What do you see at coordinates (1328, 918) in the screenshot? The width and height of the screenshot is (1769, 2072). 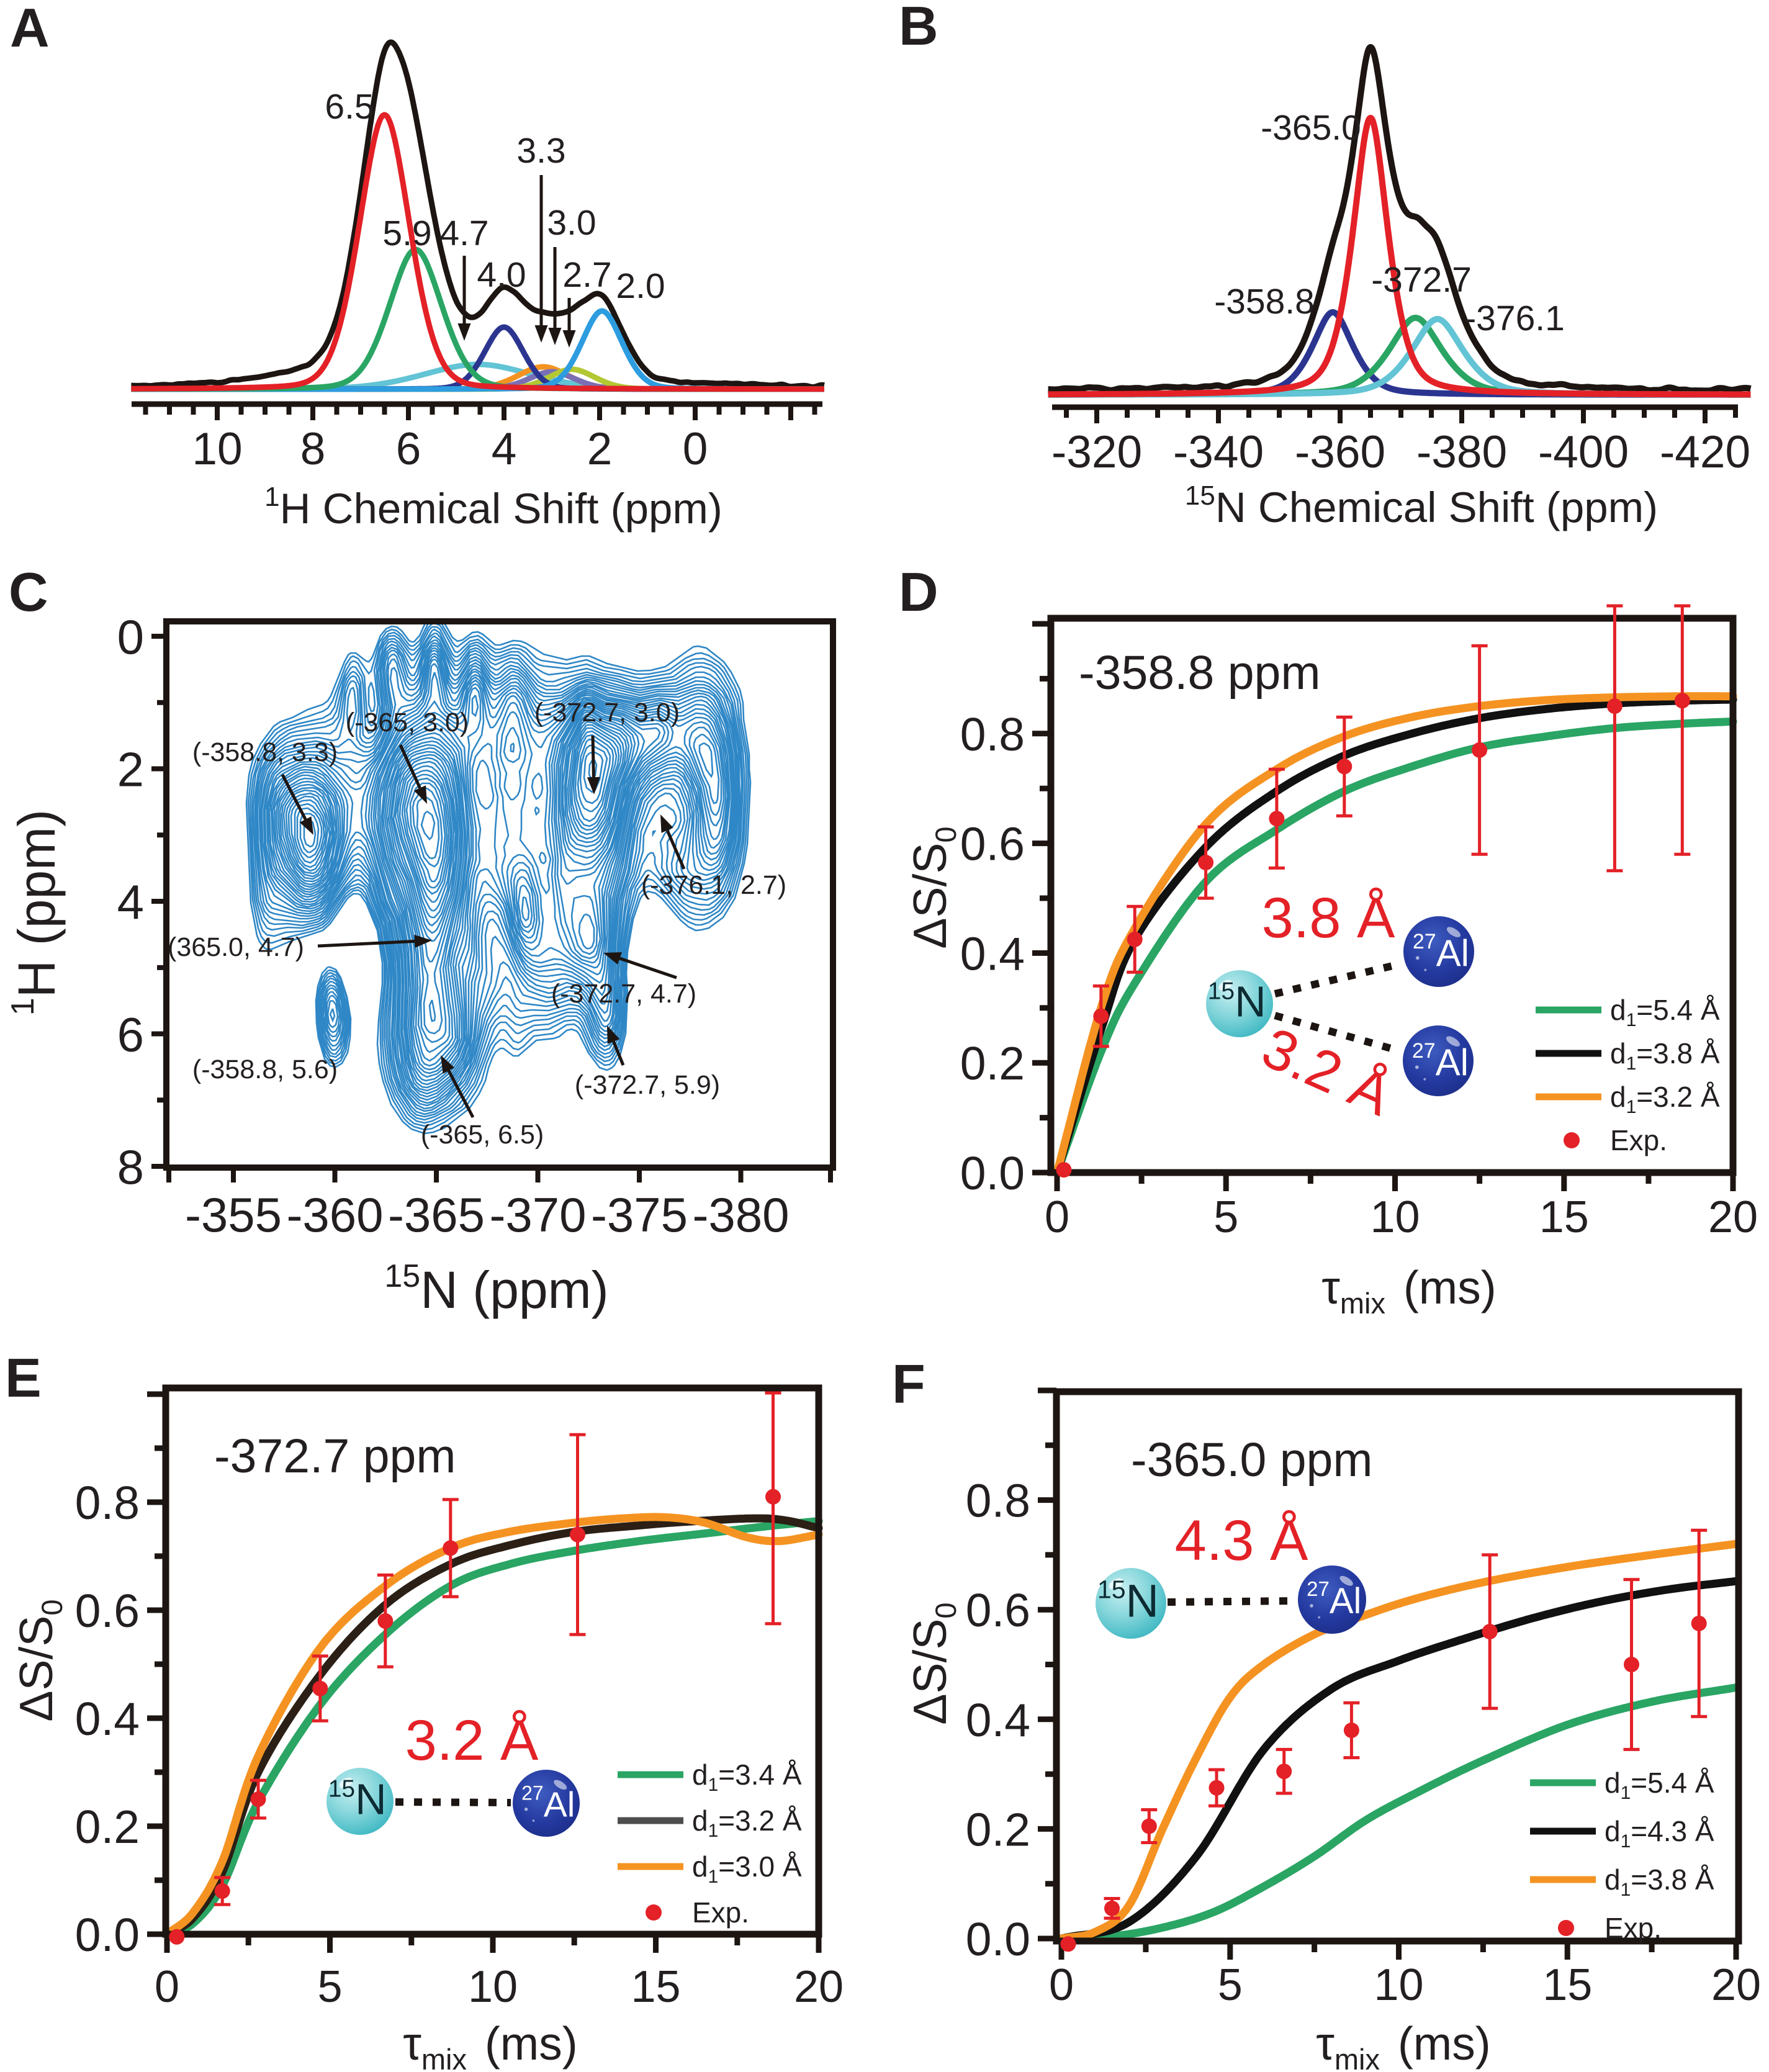 I see `svg-text: 3.8 Å` at bounding box center [1328, 918].